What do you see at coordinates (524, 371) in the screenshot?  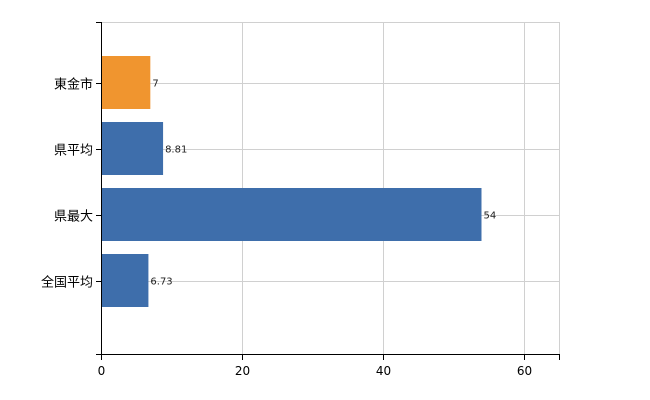 I see `x-tick-label: 60` at bounding box center [524, 371].